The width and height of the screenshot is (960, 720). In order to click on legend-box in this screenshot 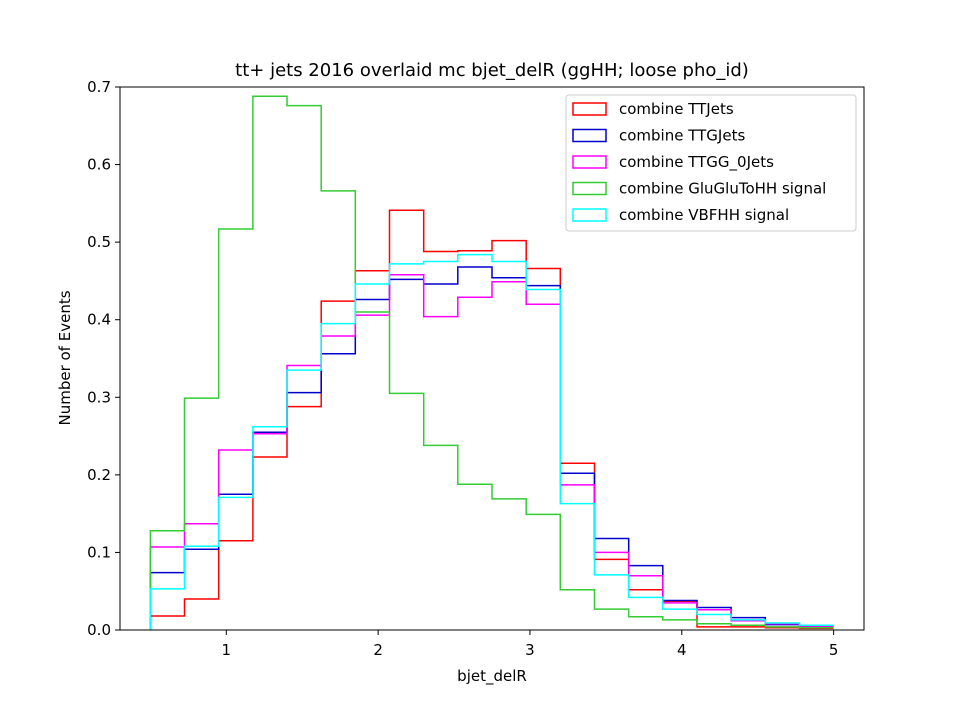, I will do `click(711, 163)`.